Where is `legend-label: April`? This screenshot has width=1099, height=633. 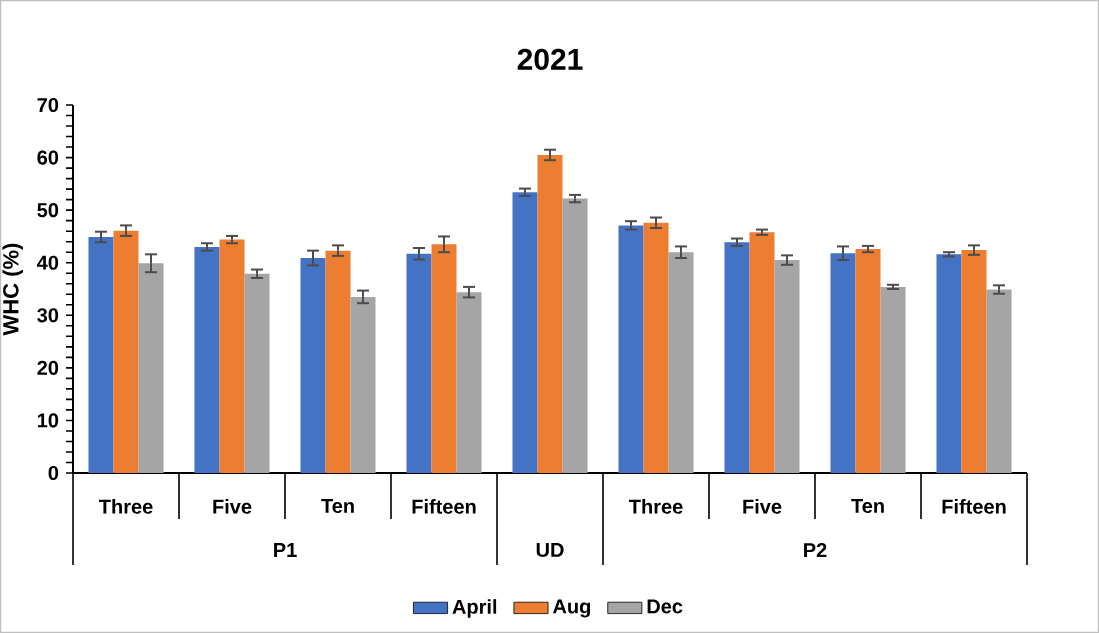
legend-label: April is located at coordinates (474, 608).